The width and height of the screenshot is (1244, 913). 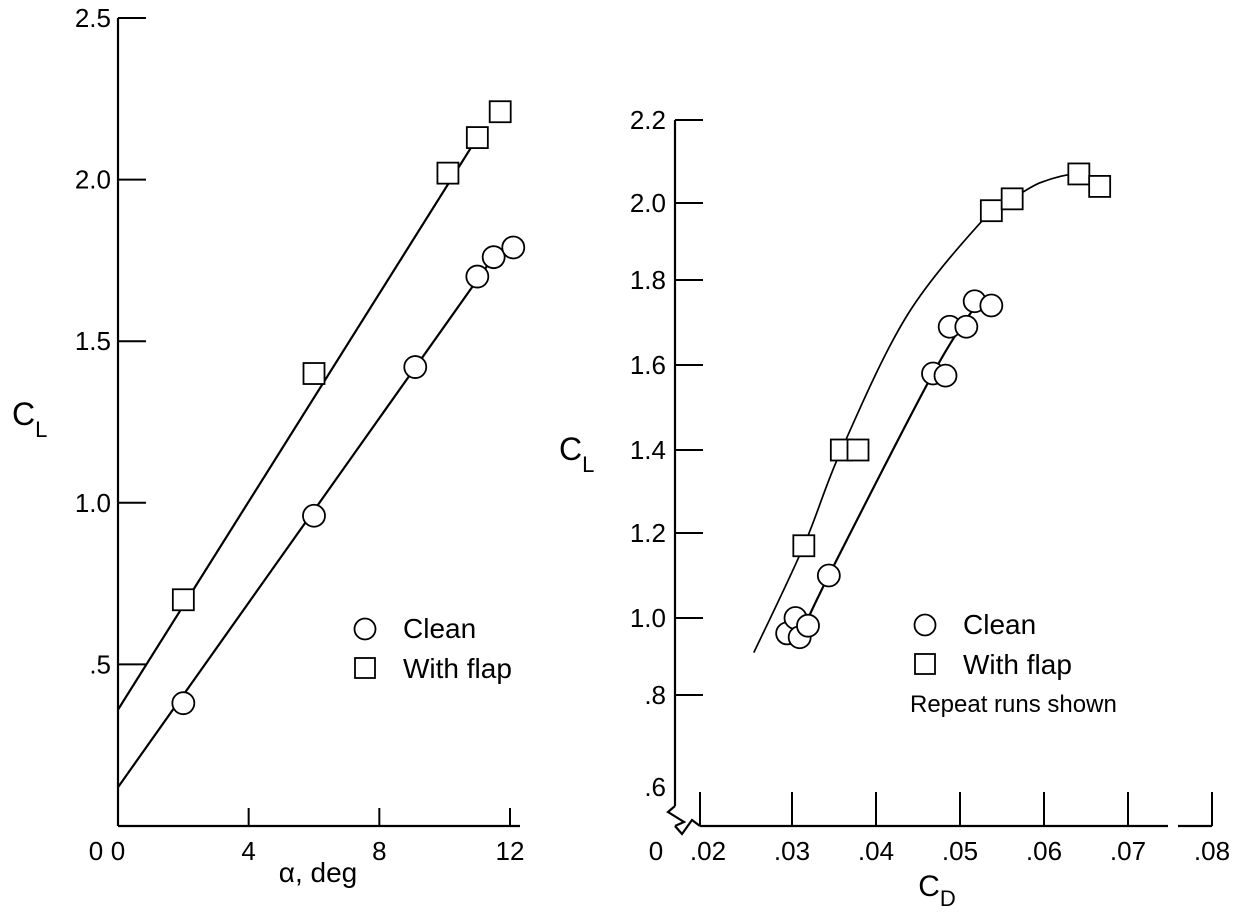 What do you see at coordinates (676, 816) in the screenshot?
I see `axis-break-y-icon` at bounding box center [676, 816].